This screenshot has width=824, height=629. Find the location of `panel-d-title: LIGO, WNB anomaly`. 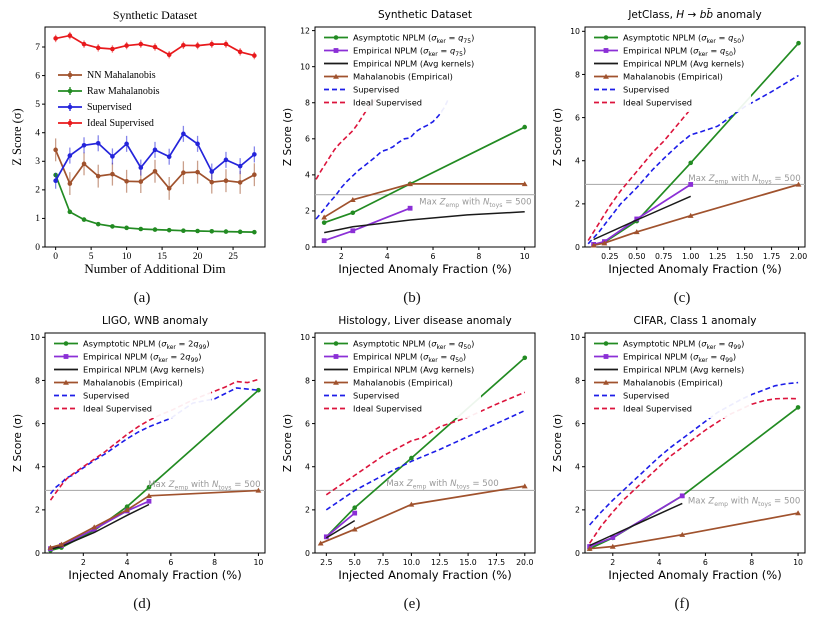

panel-d-title: LIGO, WNB anomaly is located at coordinates (155, 321).